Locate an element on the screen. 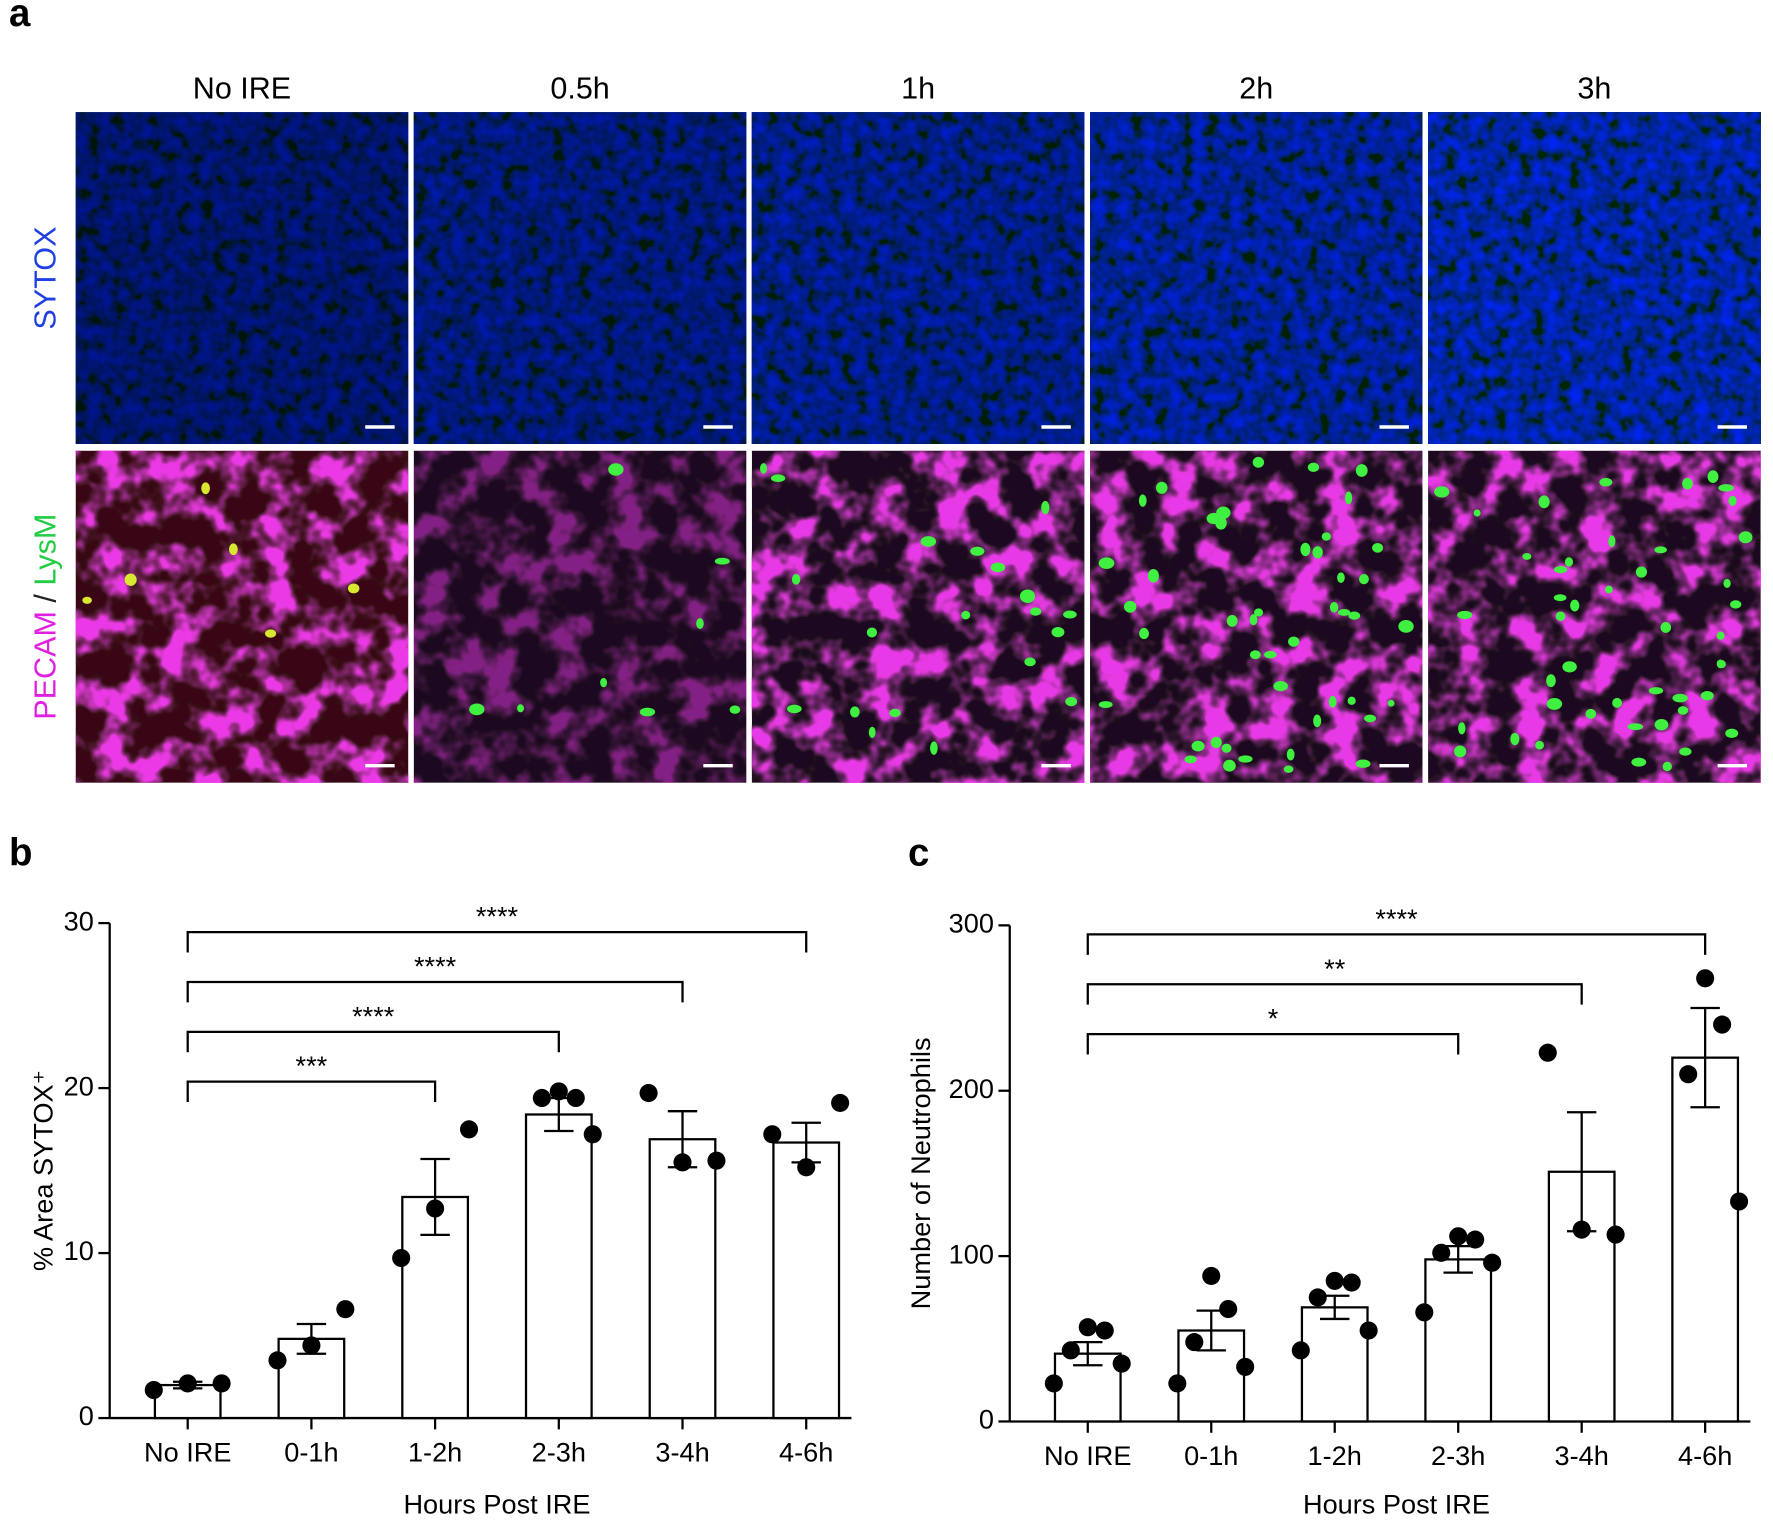 The image size is (1773, 1520). column-header: 0.5h is located at coordinates (579, 89).